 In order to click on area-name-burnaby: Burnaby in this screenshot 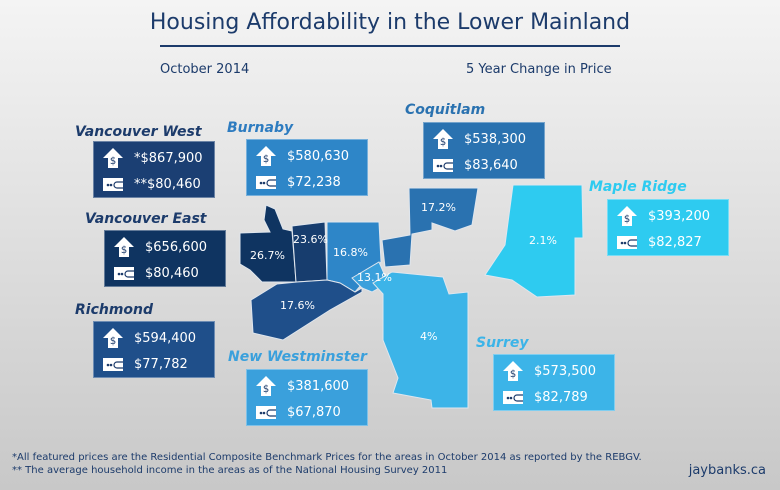, I will do `click(260, 128)`.